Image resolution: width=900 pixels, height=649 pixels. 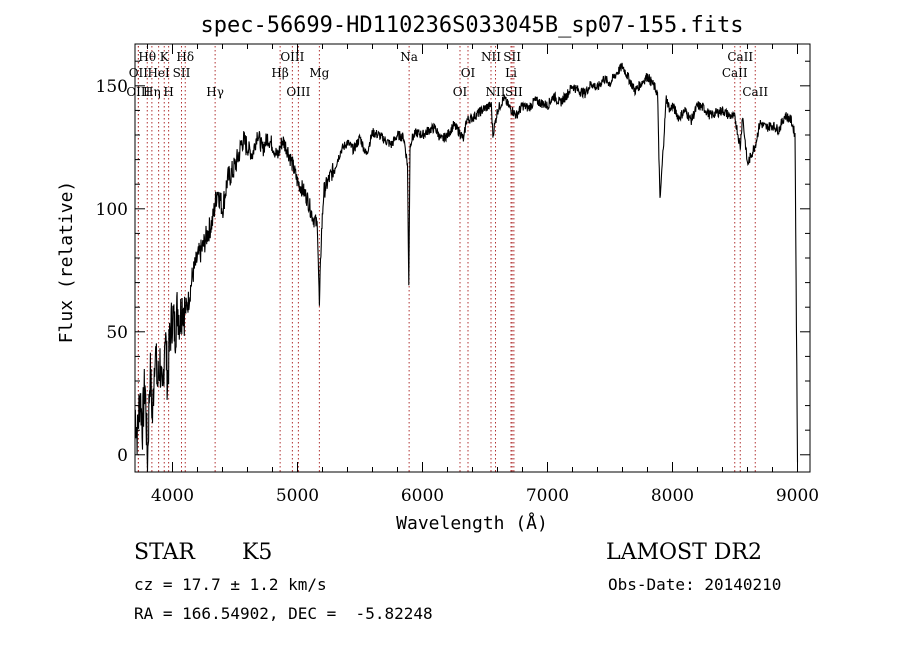 What do you see at coordinates (66, 262) in the screenshot?
I see `y-axis-label: Flux (relative)` at bounding box center [66, 262].